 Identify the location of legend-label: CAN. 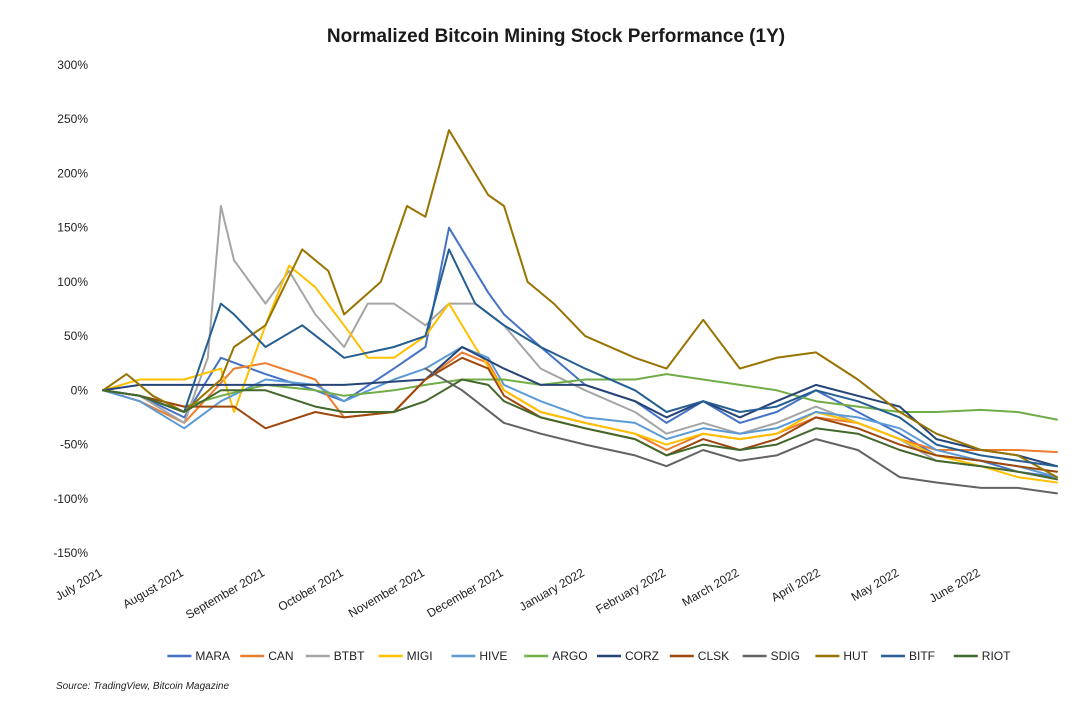
(280, 656).